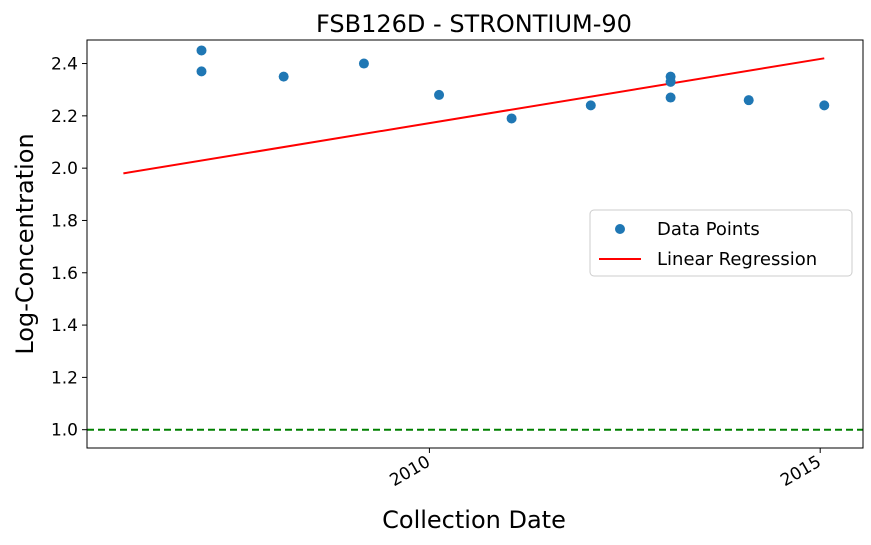  Describe the element at coordinates (25, 243) in the screenshot. I see `y-axis-label: Log-Concentration` at that location.